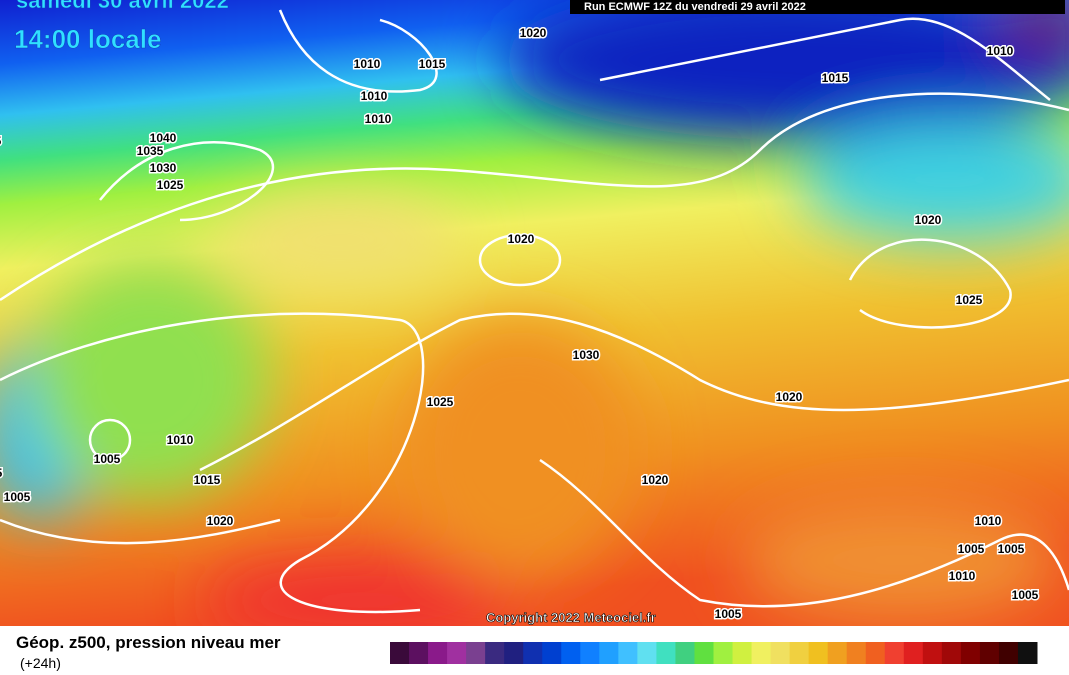  What do you see at coordinates (87, 39) in the screenshot?
I see `time: 14:00 locale` at bounding box center [87, 39].